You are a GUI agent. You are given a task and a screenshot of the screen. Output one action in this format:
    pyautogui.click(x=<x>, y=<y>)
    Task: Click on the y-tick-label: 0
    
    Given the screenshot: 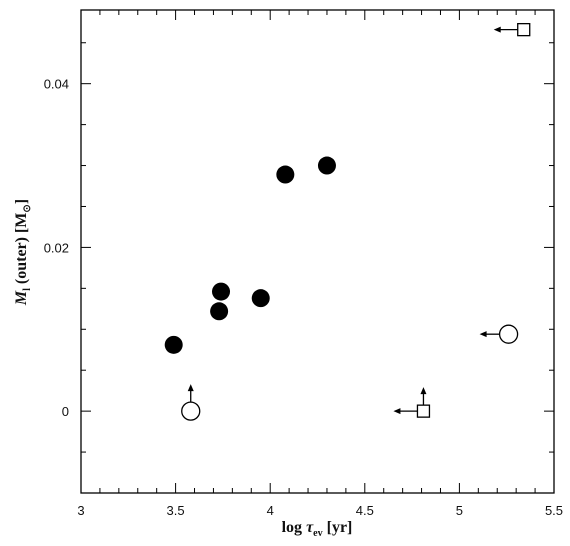 What is the action you would take?
    pyautogui.click(x=65, y=411)
    